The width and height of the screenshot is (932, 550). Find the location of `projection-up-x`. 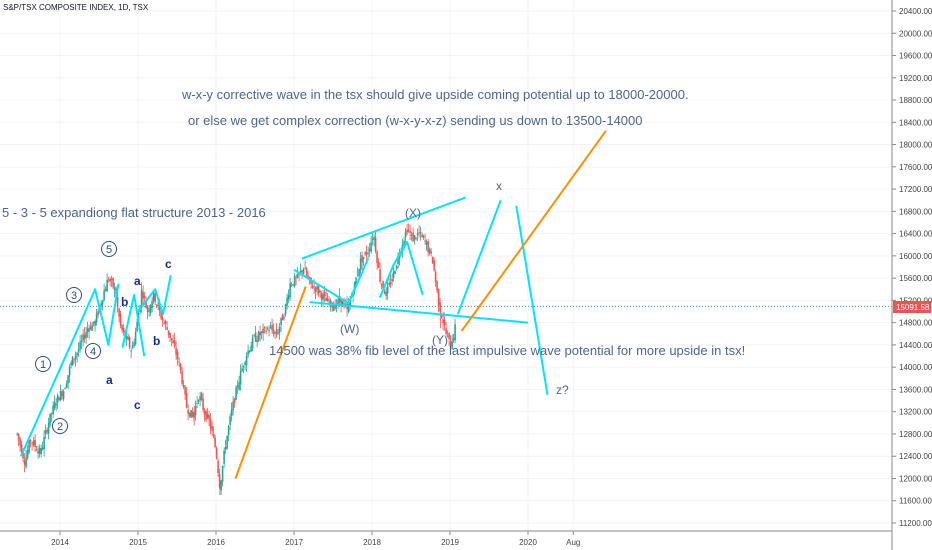

projection-up-x is located at coordinates (479, 257).